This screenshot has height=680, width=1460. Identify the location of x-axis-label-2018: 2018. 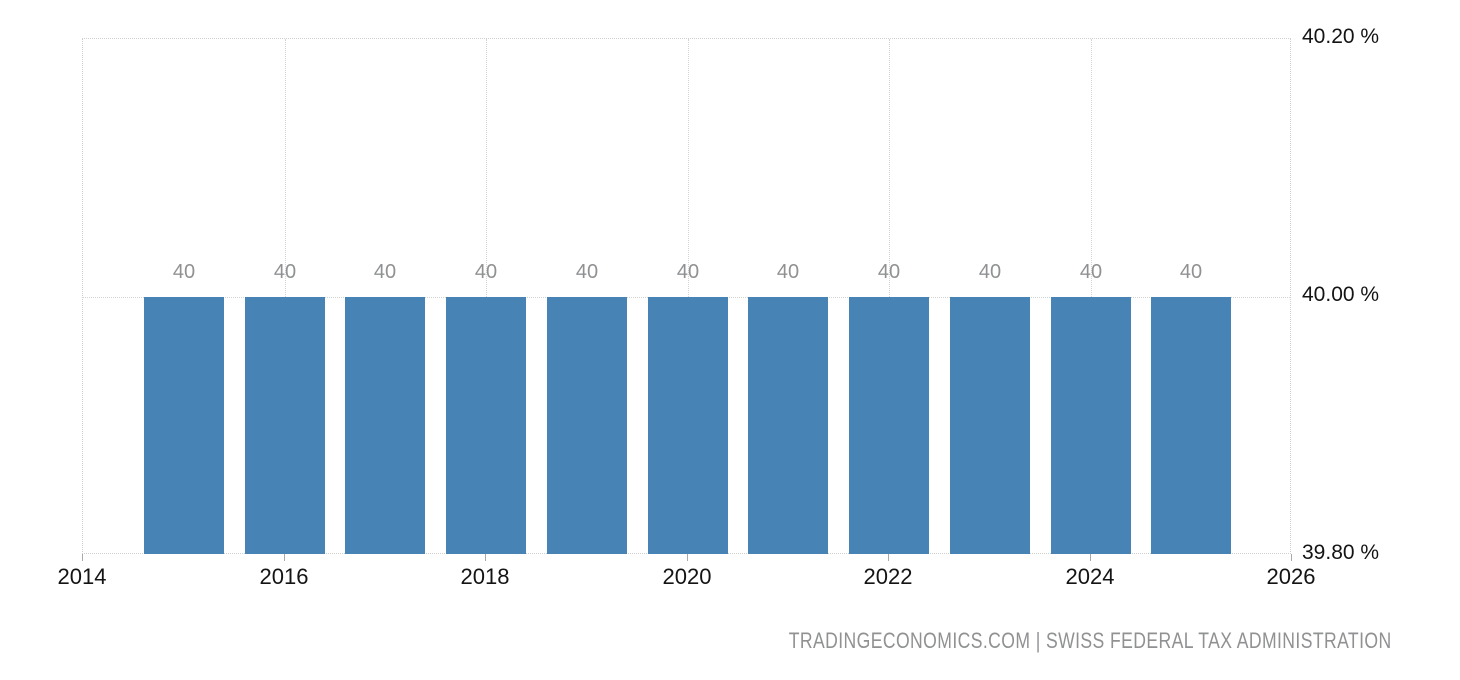
(485, 576).